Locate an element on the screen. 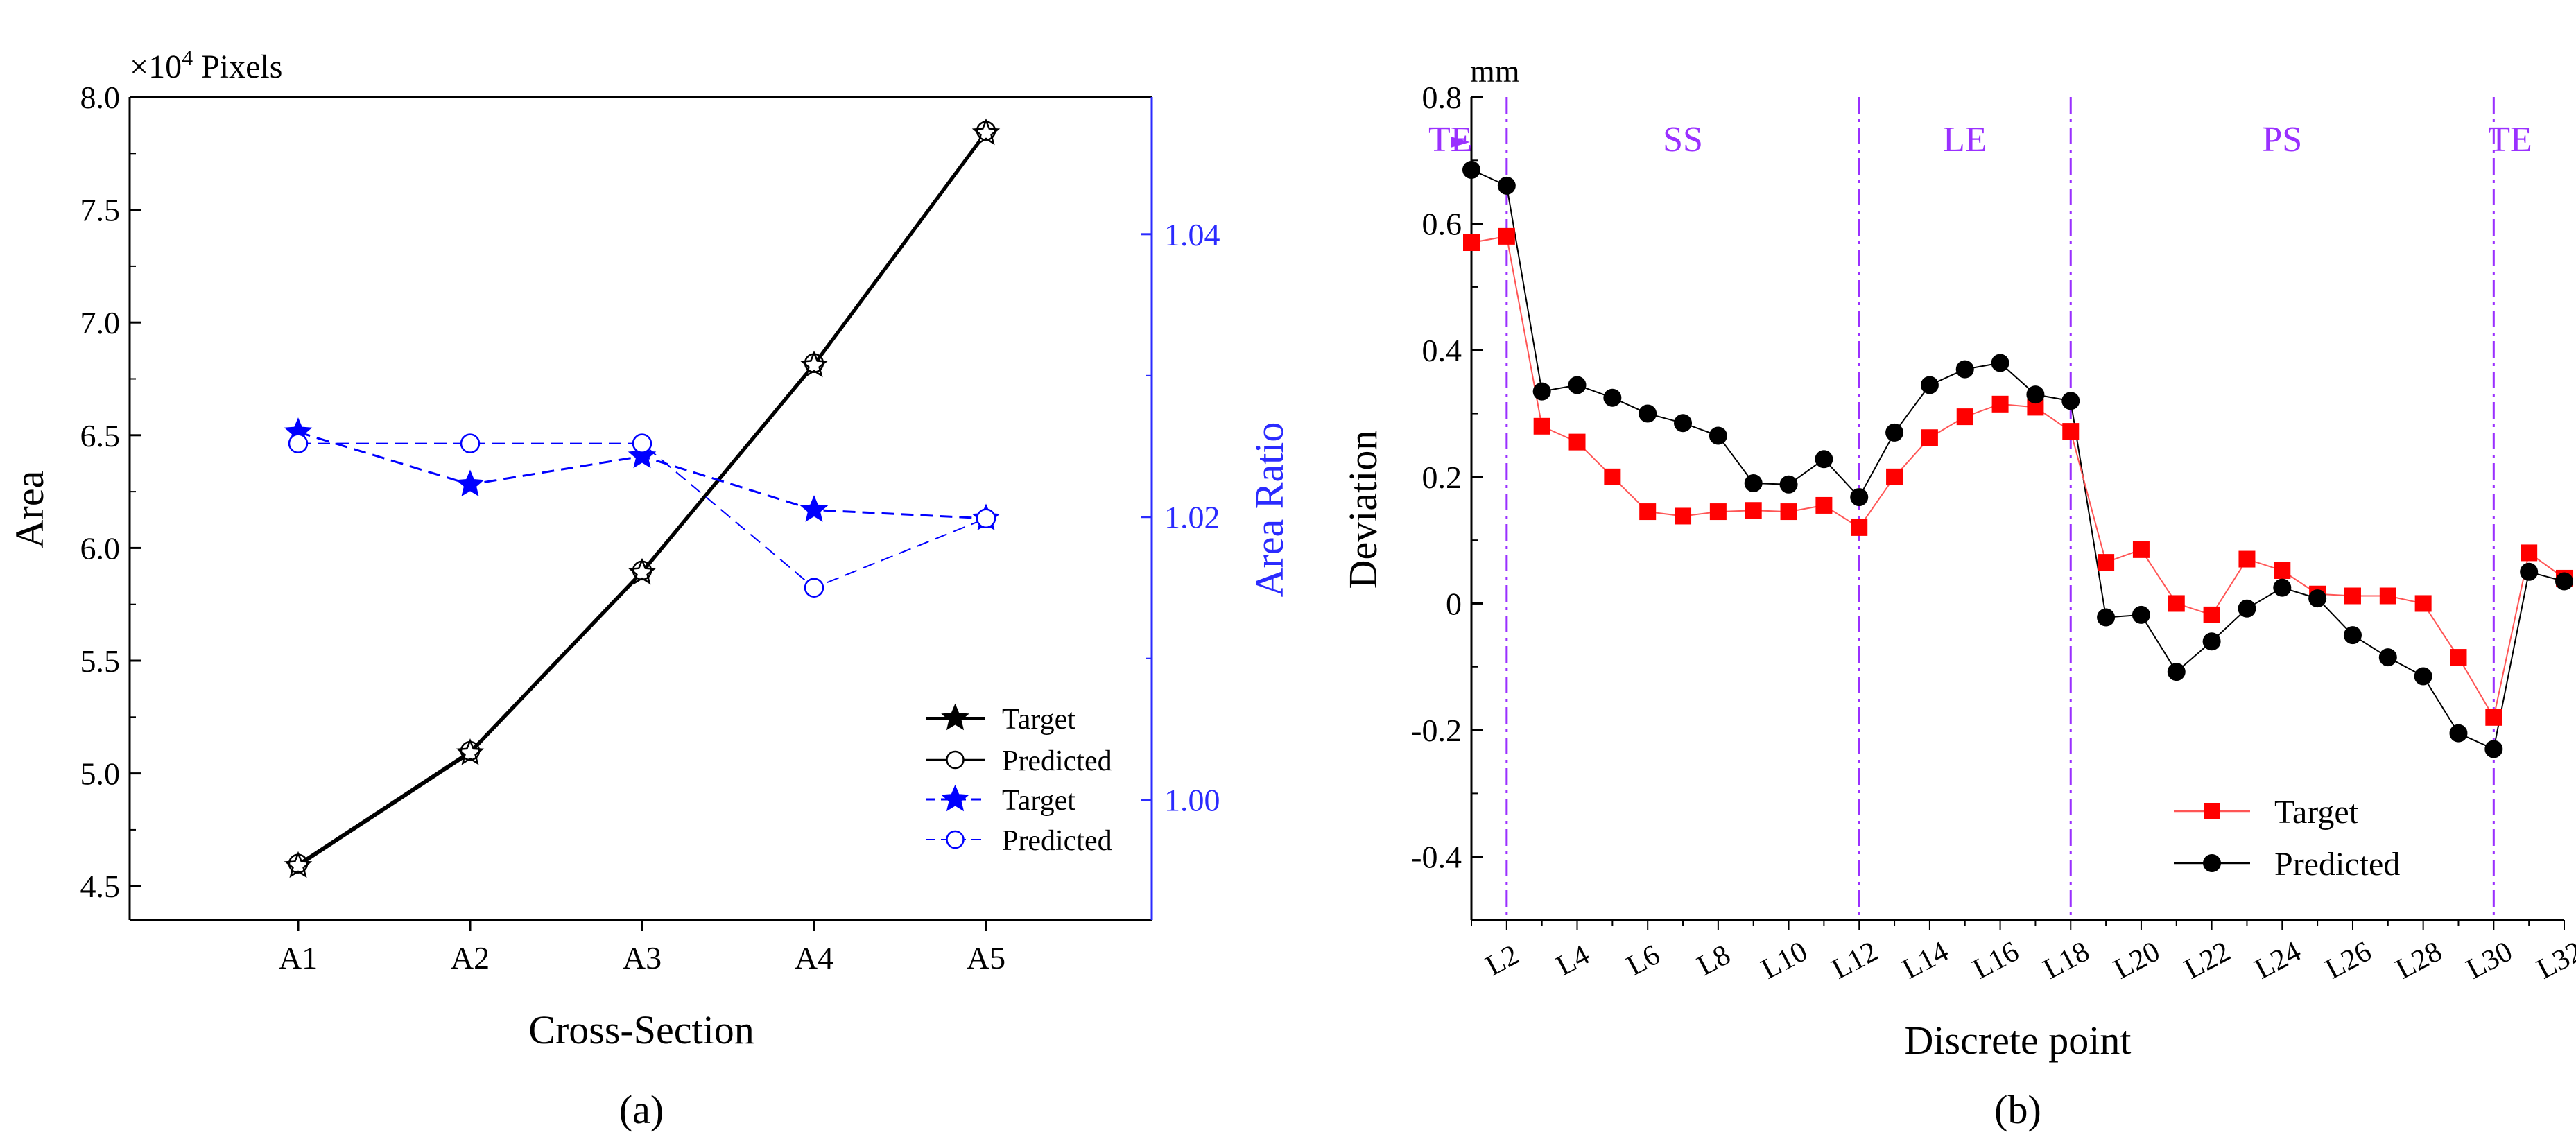 The width and height of the screenshot is (2576, 1146). panel-a-label: (a) is located at coordinates (641, 1109).